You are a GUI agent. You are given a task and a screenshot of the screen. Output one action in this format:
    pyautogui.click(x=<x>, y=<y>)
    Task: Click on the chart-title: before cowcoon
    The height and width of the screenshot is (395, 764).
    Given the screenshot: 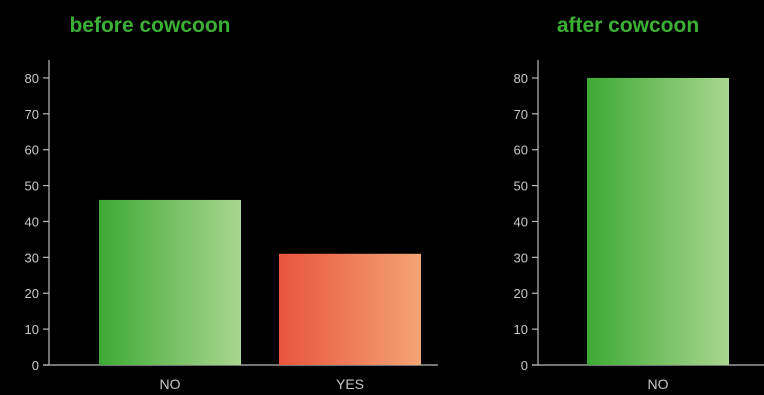 What is the action you would take?
    pyautogui.click(x=149, y=25)
    